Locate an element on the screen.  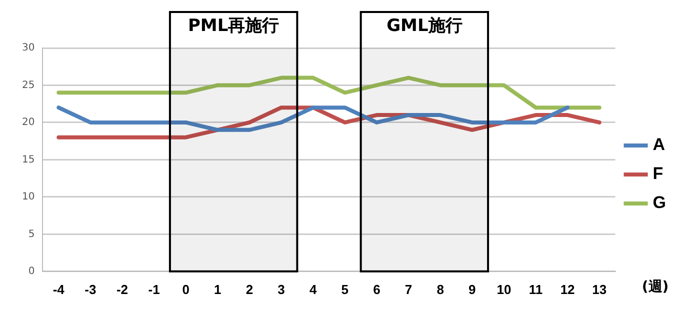
legend-label: F is located at coordinates (658, 174).